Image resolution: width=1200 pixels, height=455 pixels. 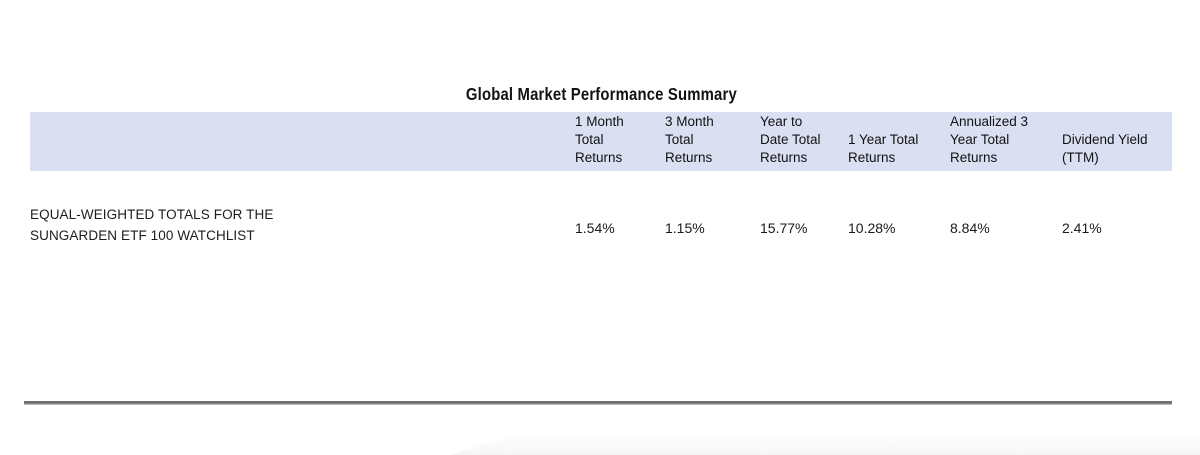 I want to click on column-header-annualized-3-year-total-returns: Annualized 3 Year Total Returns, so click(x=989, y=139).